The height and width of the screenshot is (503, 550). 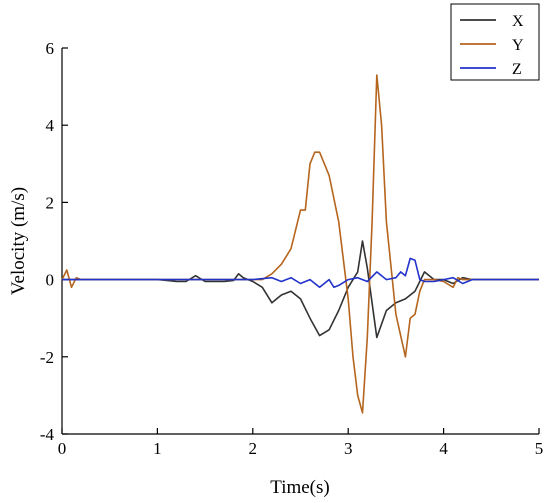 I want to click on legend-label-z: Z, so click(x=517, y=69).